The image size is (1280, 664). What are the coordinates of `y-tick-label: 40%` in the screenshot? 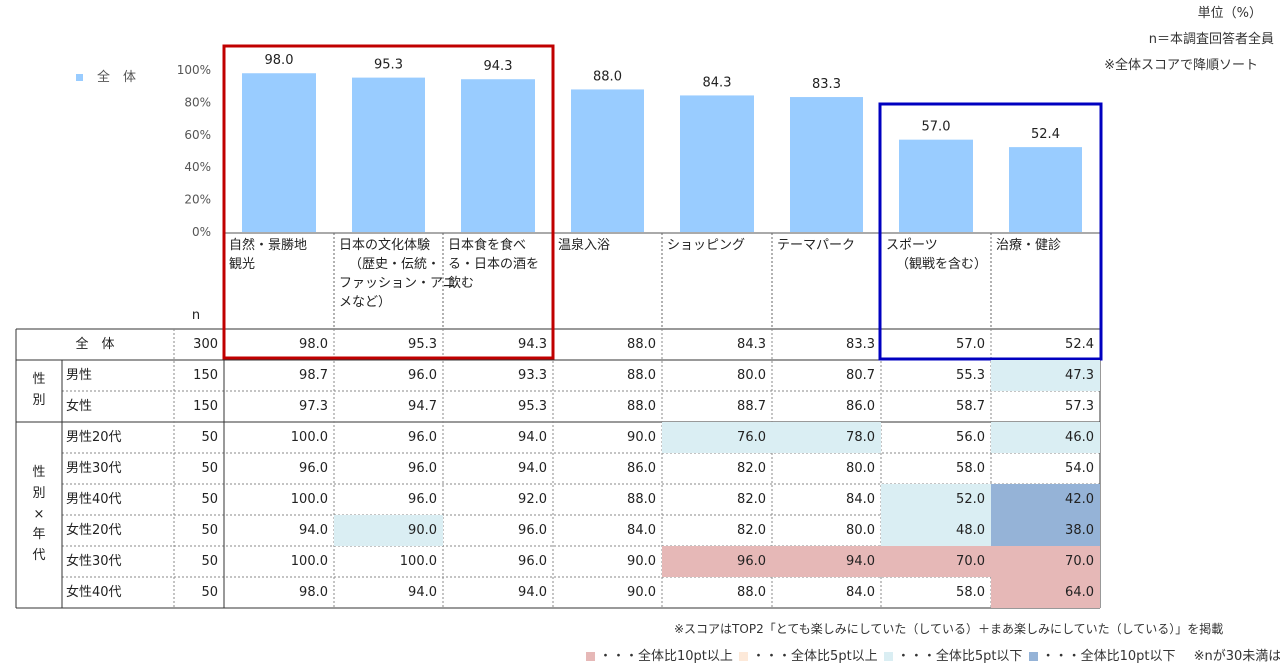 It's located at (197, 167).